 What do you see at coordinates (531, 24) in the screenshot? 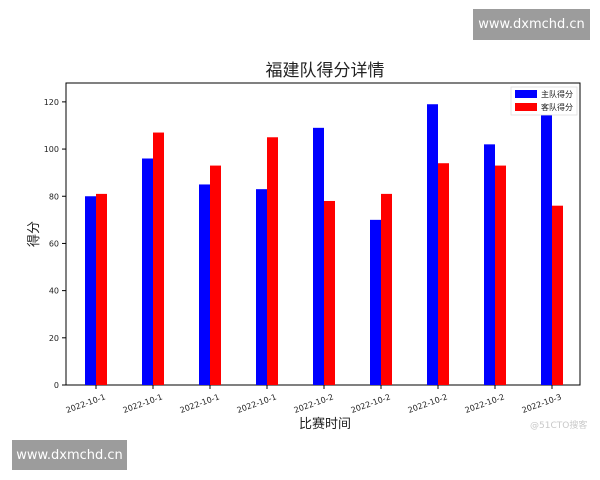
I see `watermark-top: www.dxmchd.cn` at bounding box center [531, 24].